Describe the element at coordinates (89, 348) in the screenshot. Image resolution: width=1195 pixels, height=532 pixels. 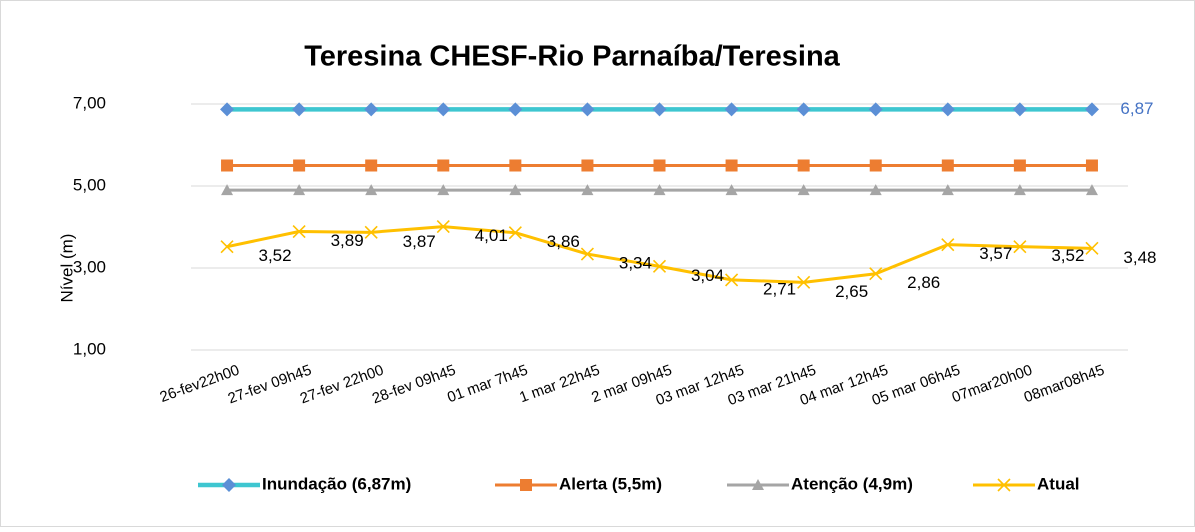
I see `y-tick-label: 1,00` at that location.